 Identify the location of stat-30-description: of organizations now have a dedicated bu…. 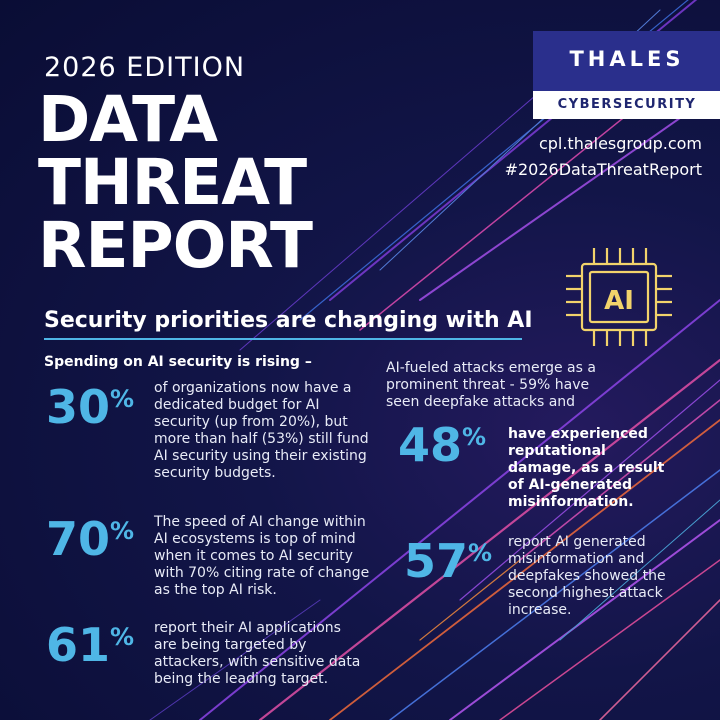
(261, 430).